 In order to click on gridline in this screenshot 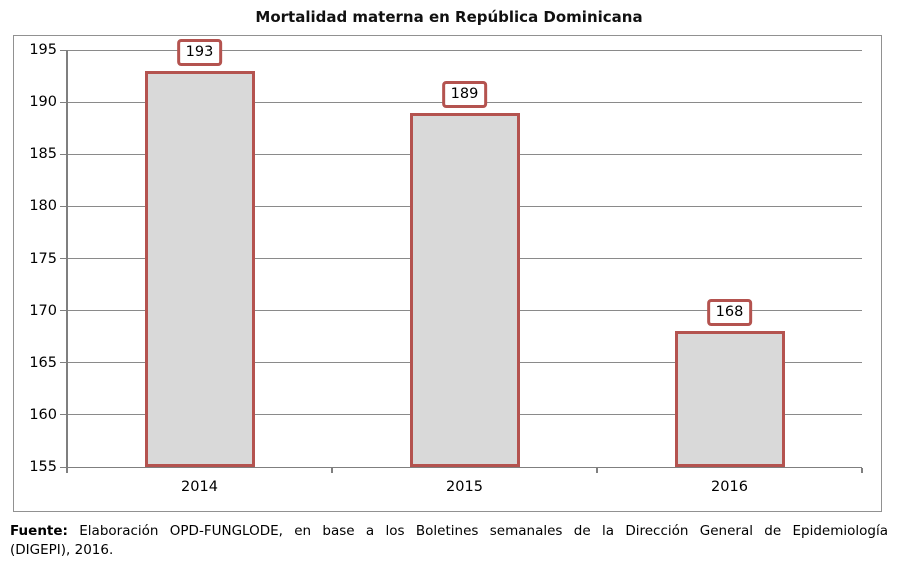, I will do `click(464, 50)`.